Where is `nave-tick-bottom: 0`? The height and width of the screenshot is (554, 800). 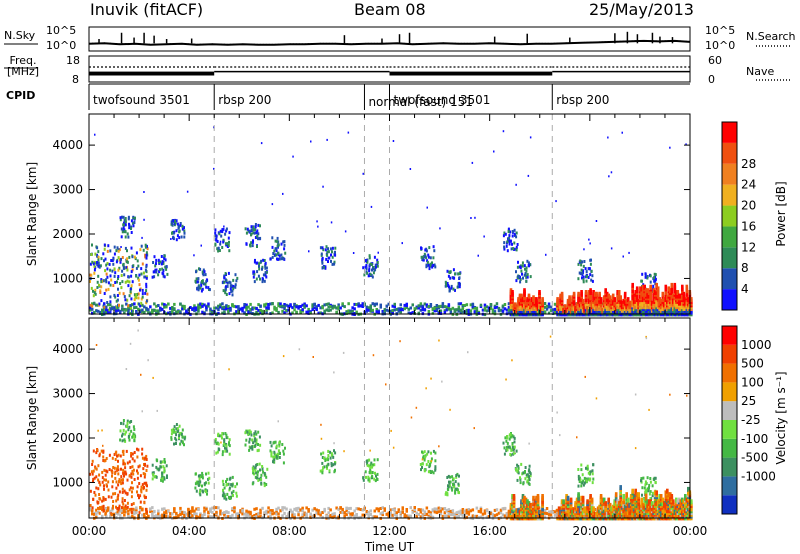 nave-tick-bottom: 0 is located at coordinates (711, 79).